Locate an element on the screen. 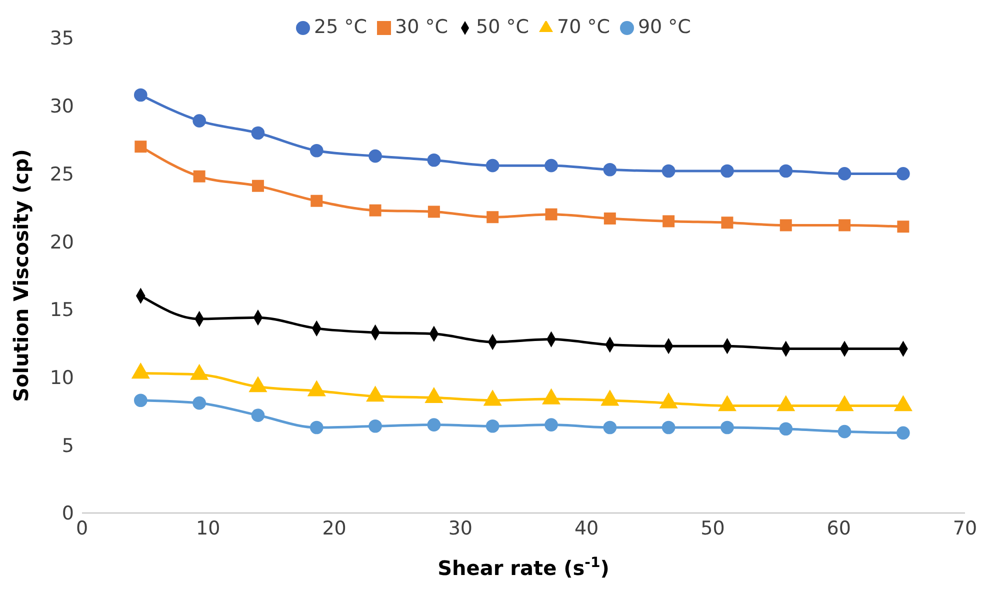 The width and height of the screenshot is (993, 591). y-axis-title: Solution Viscosity (cp) is located at coordinates (21, 275).